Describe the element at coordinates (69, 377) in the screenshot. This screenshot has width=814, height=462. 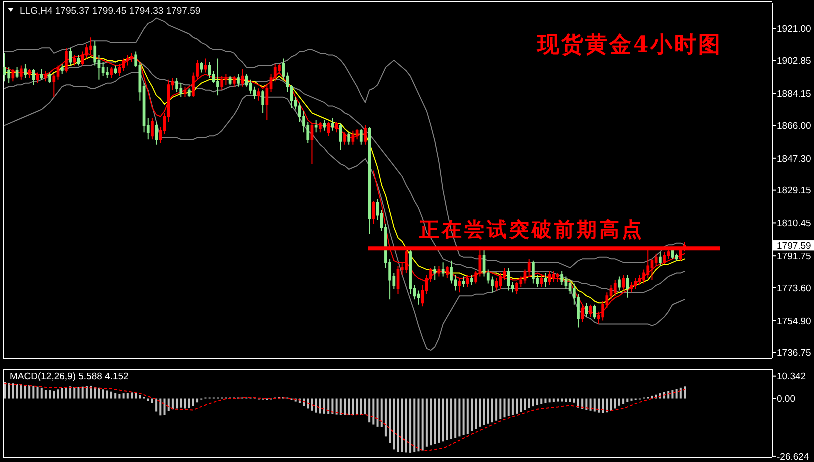
I see `chart-title: MACD(12,26,9) 5.588 4.152` at that location.